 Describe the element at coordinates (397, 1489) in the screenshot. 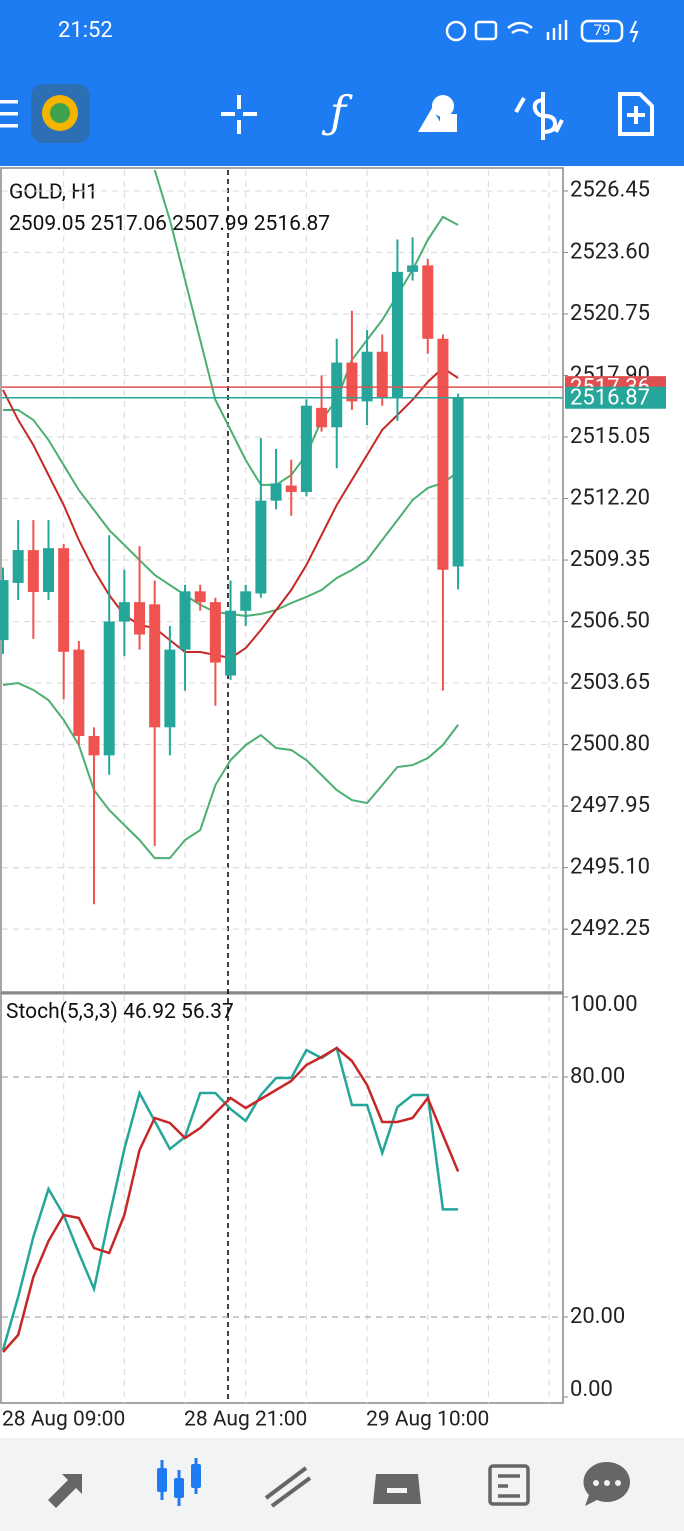

I see `nav-history` at that location.